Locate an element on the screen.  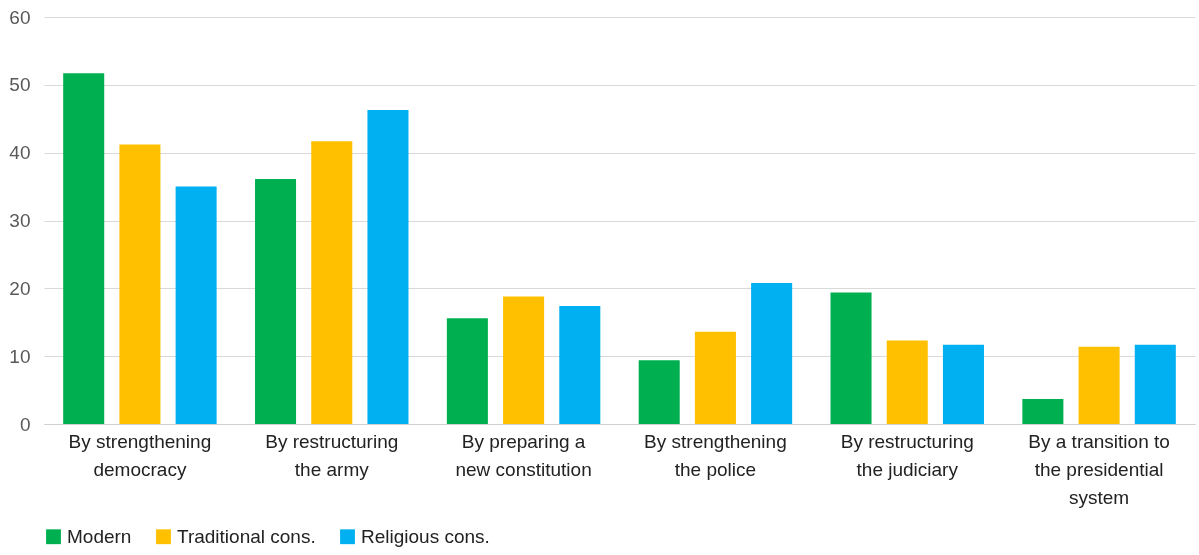
x-tick-label: By preparing a new constitution is located at coordinates (523, 455).